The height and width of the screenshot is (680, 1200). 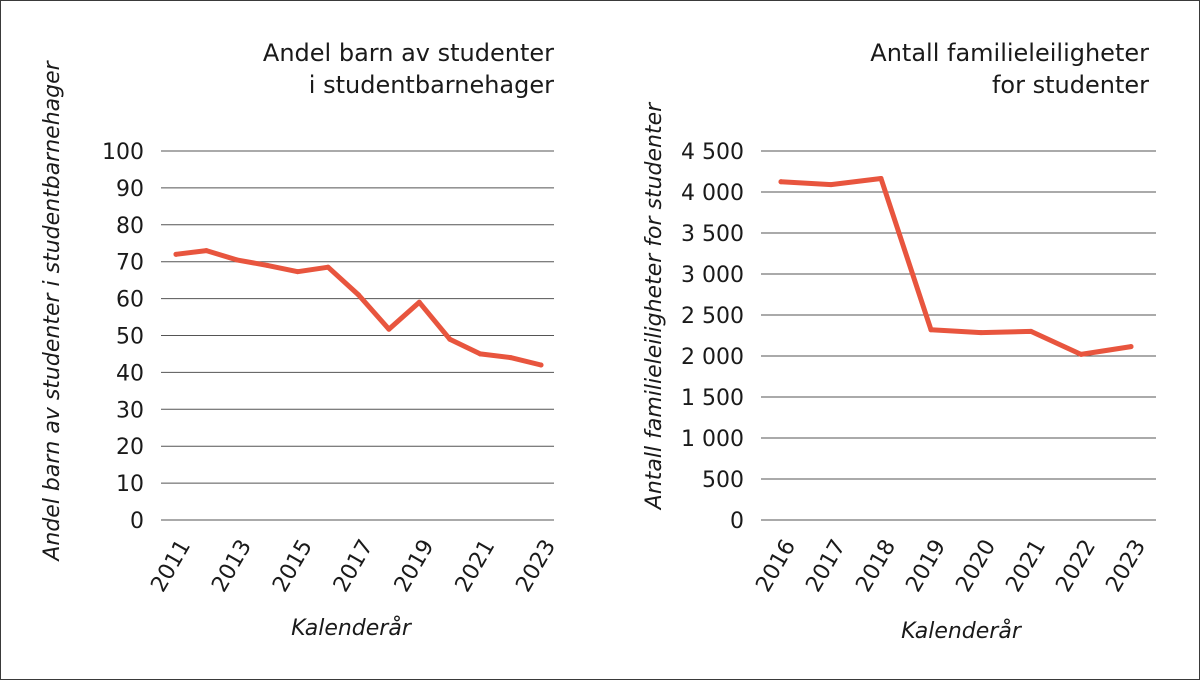 What do you see at coordinates (712, 439) in the screenshot?
I see `chart-2-y-tick-label: 1 000` at bounding box center [712, 439].